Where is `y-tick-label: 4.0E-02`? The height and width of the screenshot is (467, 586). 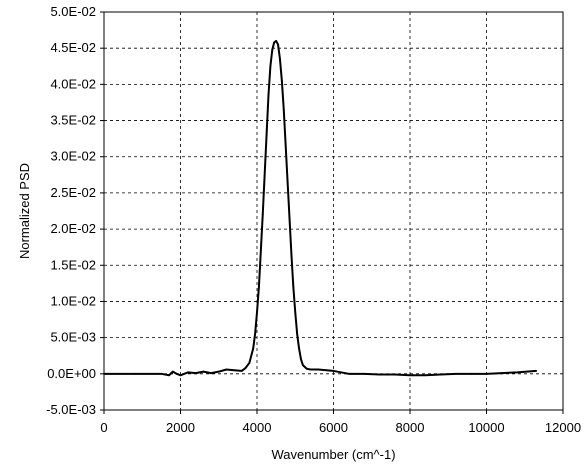
y-tick-label: 4.0E-02 is located at coordinates (73, 83).